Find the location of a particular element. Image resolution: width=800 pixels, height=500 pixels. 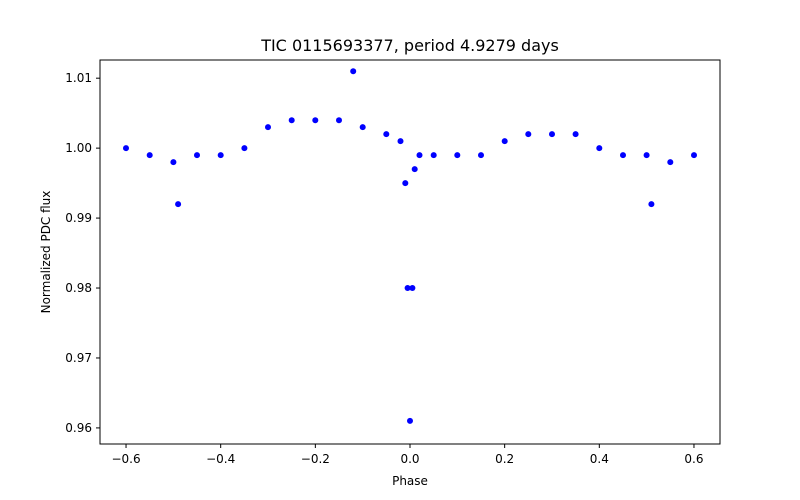

y-axis: 0.96 0.97 0.98 0.99 1.00 1.01 is located at coordinates (82, 253).